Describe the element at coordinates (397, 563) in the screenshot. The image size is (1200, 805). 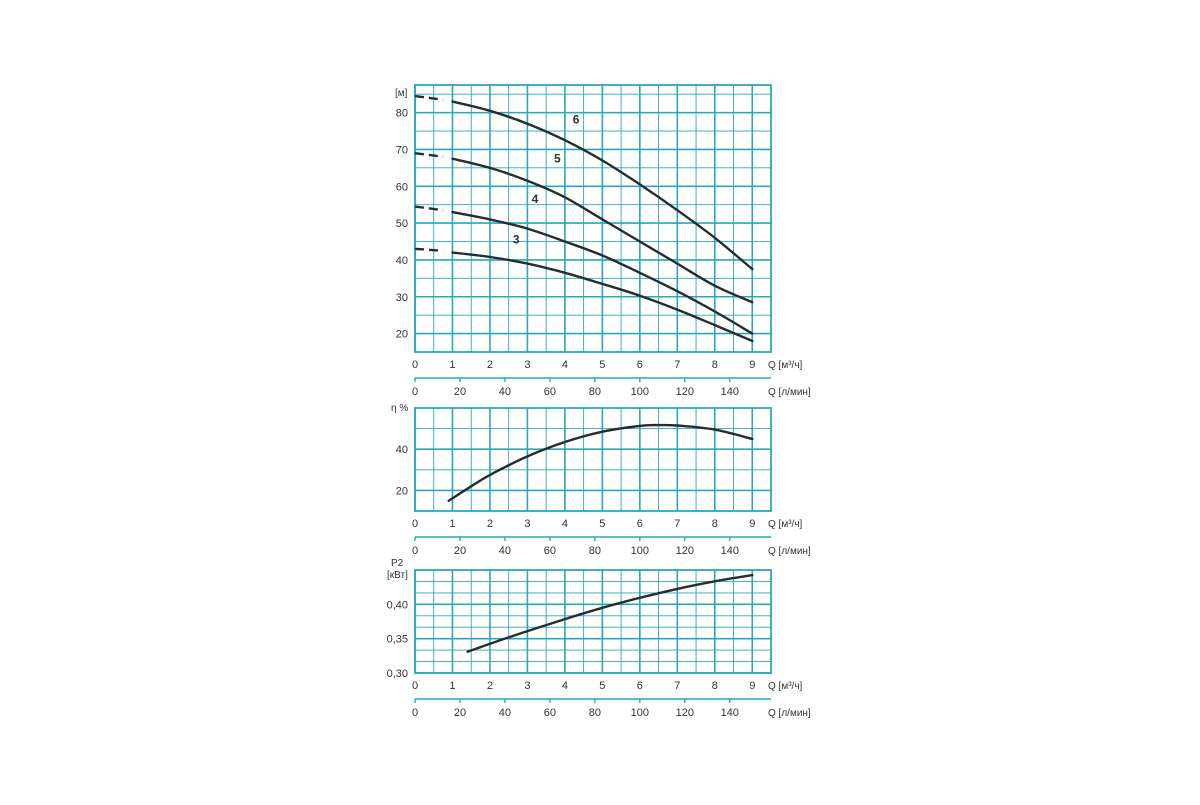
I see `y-axis-label: P2` at that location.